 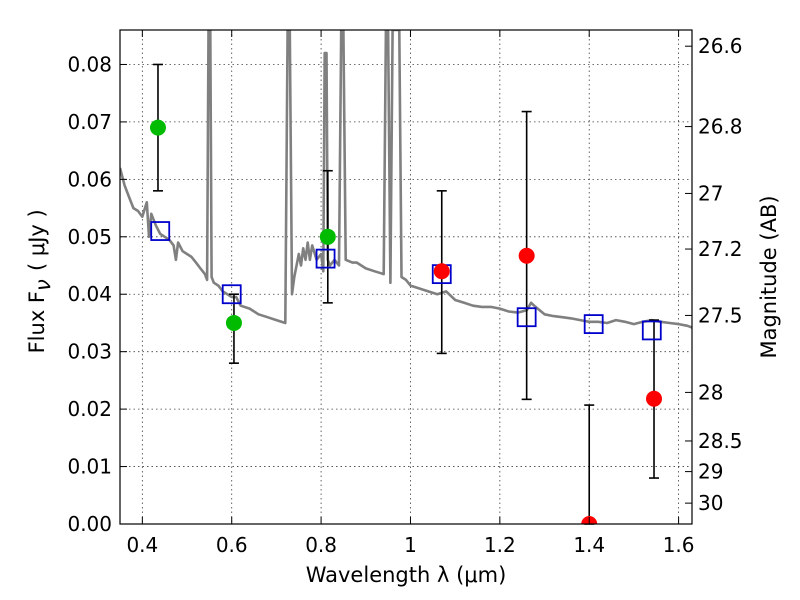 I want to click on y-axis-title: Flux F ν ( μJy ), so click(x=40, y=281).